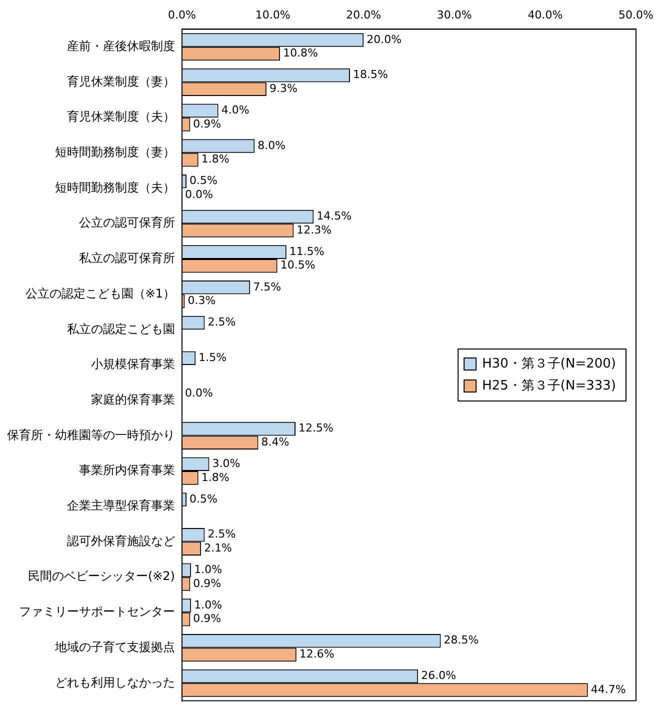  Describe the element at coordinates (133, 364) in the screenshot. I see `y-tick-label: 小規模保育事業` at that location.